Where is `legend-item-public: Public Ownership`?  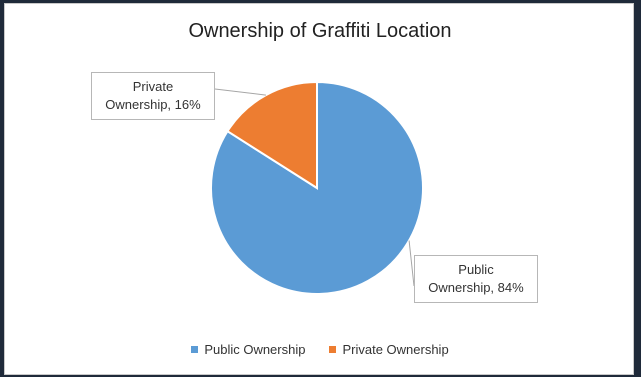 legend-item-public: Public Ownership is located at coordinates (248, 349).